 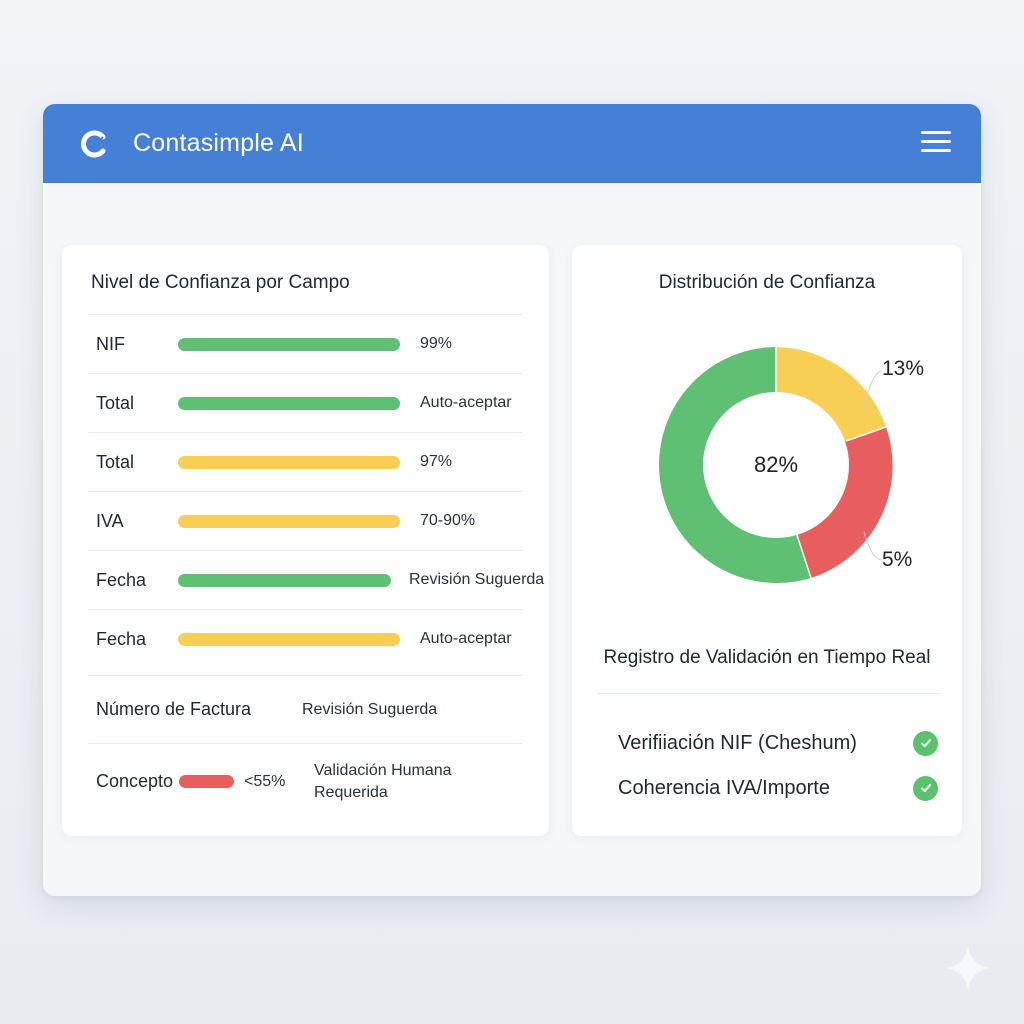 I want to click on field-row-numero-factura: Número de Factura Revisión Suguerda, so click(x=305, y=709).